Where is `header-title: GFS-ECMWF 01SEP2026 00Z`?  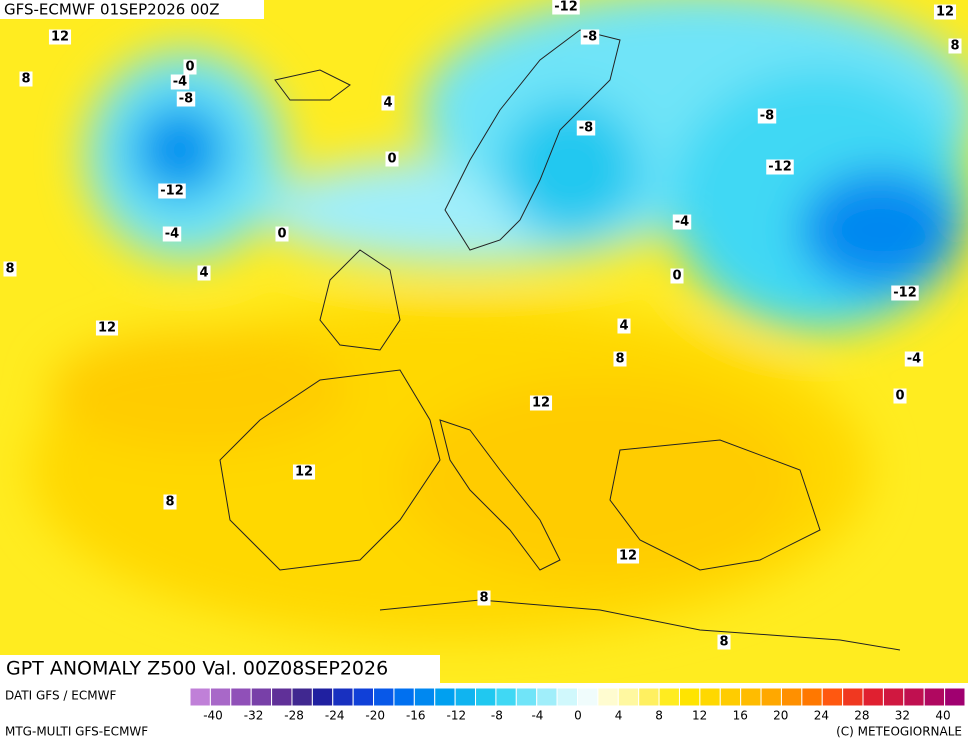
header-title: GFS-ECMWF 01SEP2026 00Z is located at coordinates (111, 10).